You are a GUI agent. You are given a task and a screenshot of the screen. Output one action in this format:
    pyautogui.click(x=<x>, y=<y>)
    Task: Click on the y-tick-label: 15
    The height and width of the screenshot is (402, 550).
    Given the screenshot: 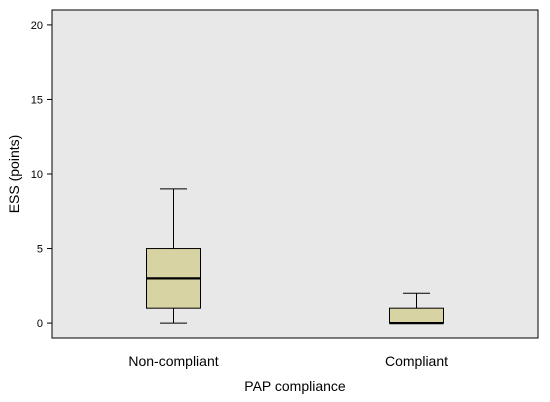 What is the action you would take?
    pyautogui.click(x=37, y=100)
    